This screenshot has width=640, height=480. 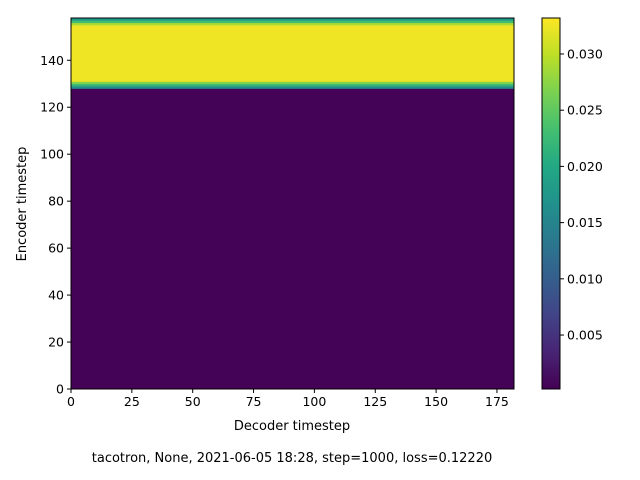 I want to click on y-axis: 0 20 40 60 80 100 120 140, so click(x=55, y=225).